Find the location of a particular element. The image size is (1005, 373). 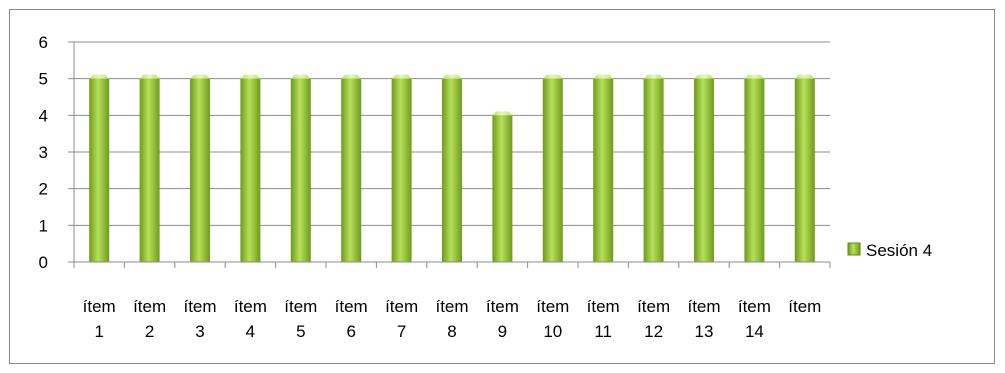

y-tick-label-6: 6 is located at coordinates (43, 42).